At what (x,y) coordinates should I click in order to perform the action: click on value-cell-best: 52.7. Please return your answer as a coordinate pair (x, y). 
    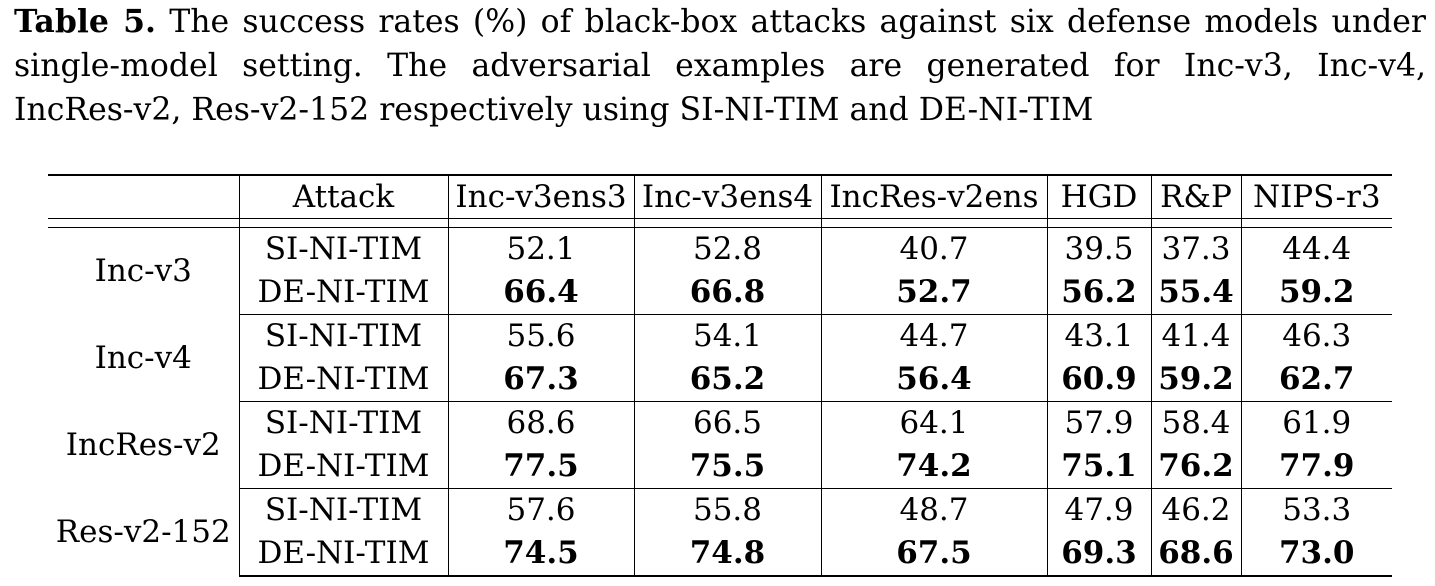
    Looking at the image, I should click on (933, 293).